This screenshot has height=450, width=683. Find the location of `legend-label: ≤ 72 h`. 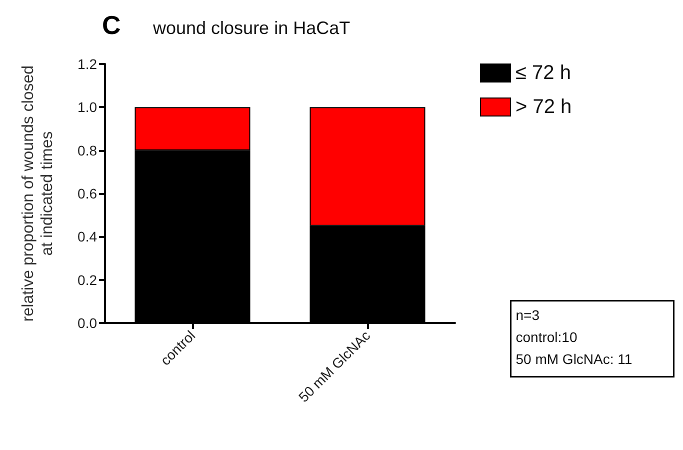

legend-label: ≤ 72 h is located at coordinates (543, 73).